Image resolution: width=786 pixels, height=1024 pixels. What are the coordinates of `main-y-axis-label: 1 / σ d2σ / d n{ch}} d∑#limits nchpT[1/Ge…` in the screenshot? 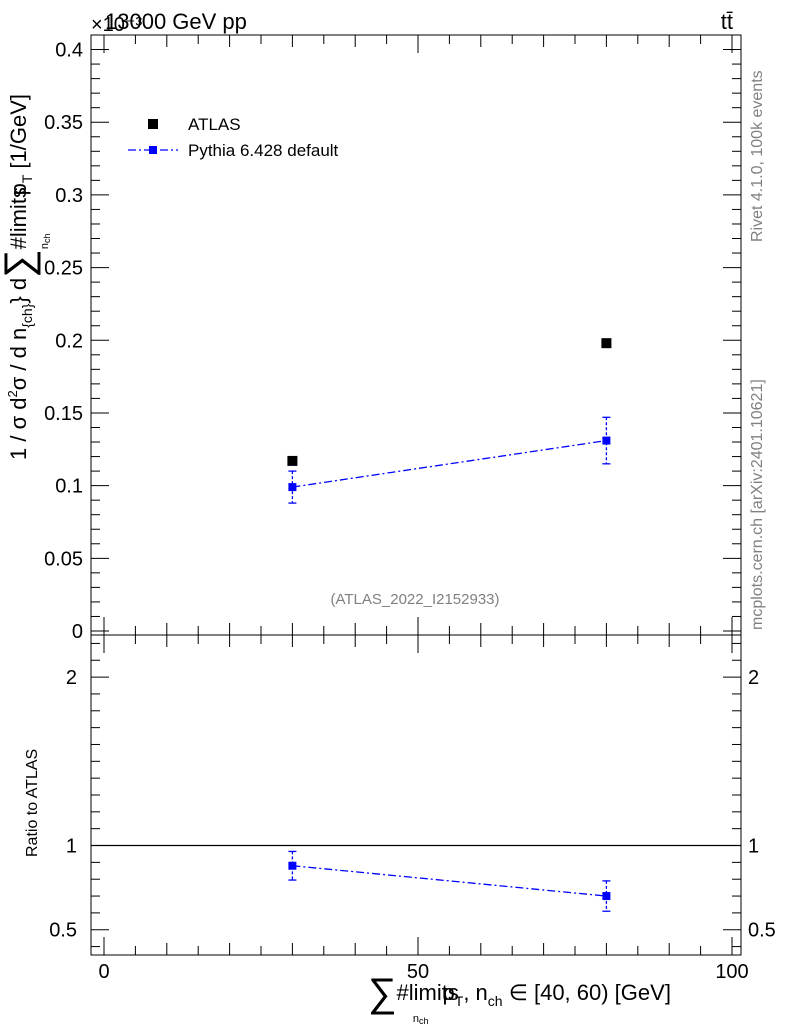 It's located at (26, 277).